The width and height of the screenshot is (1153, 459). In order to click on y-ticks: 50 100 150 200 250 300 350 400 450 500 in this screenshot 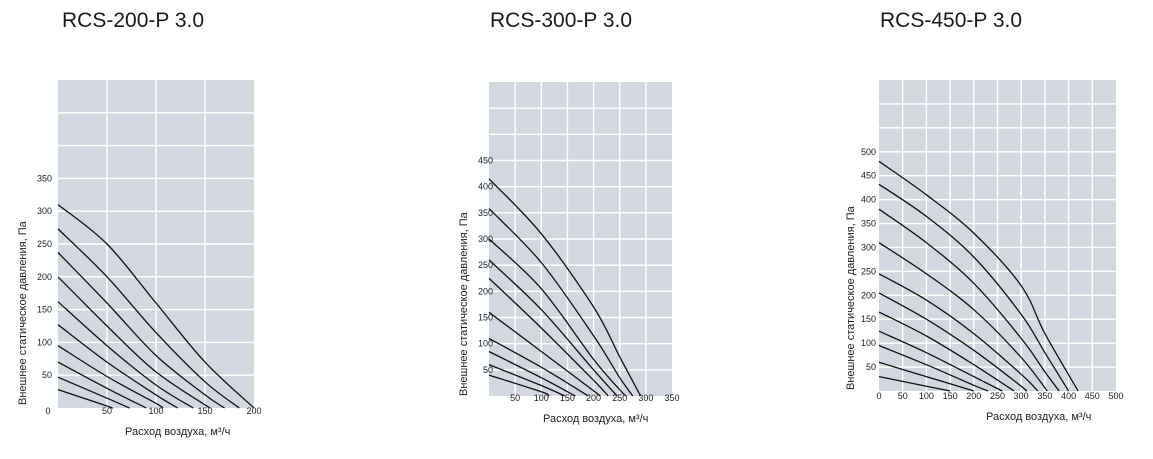, I will do `click(868, 259)`.